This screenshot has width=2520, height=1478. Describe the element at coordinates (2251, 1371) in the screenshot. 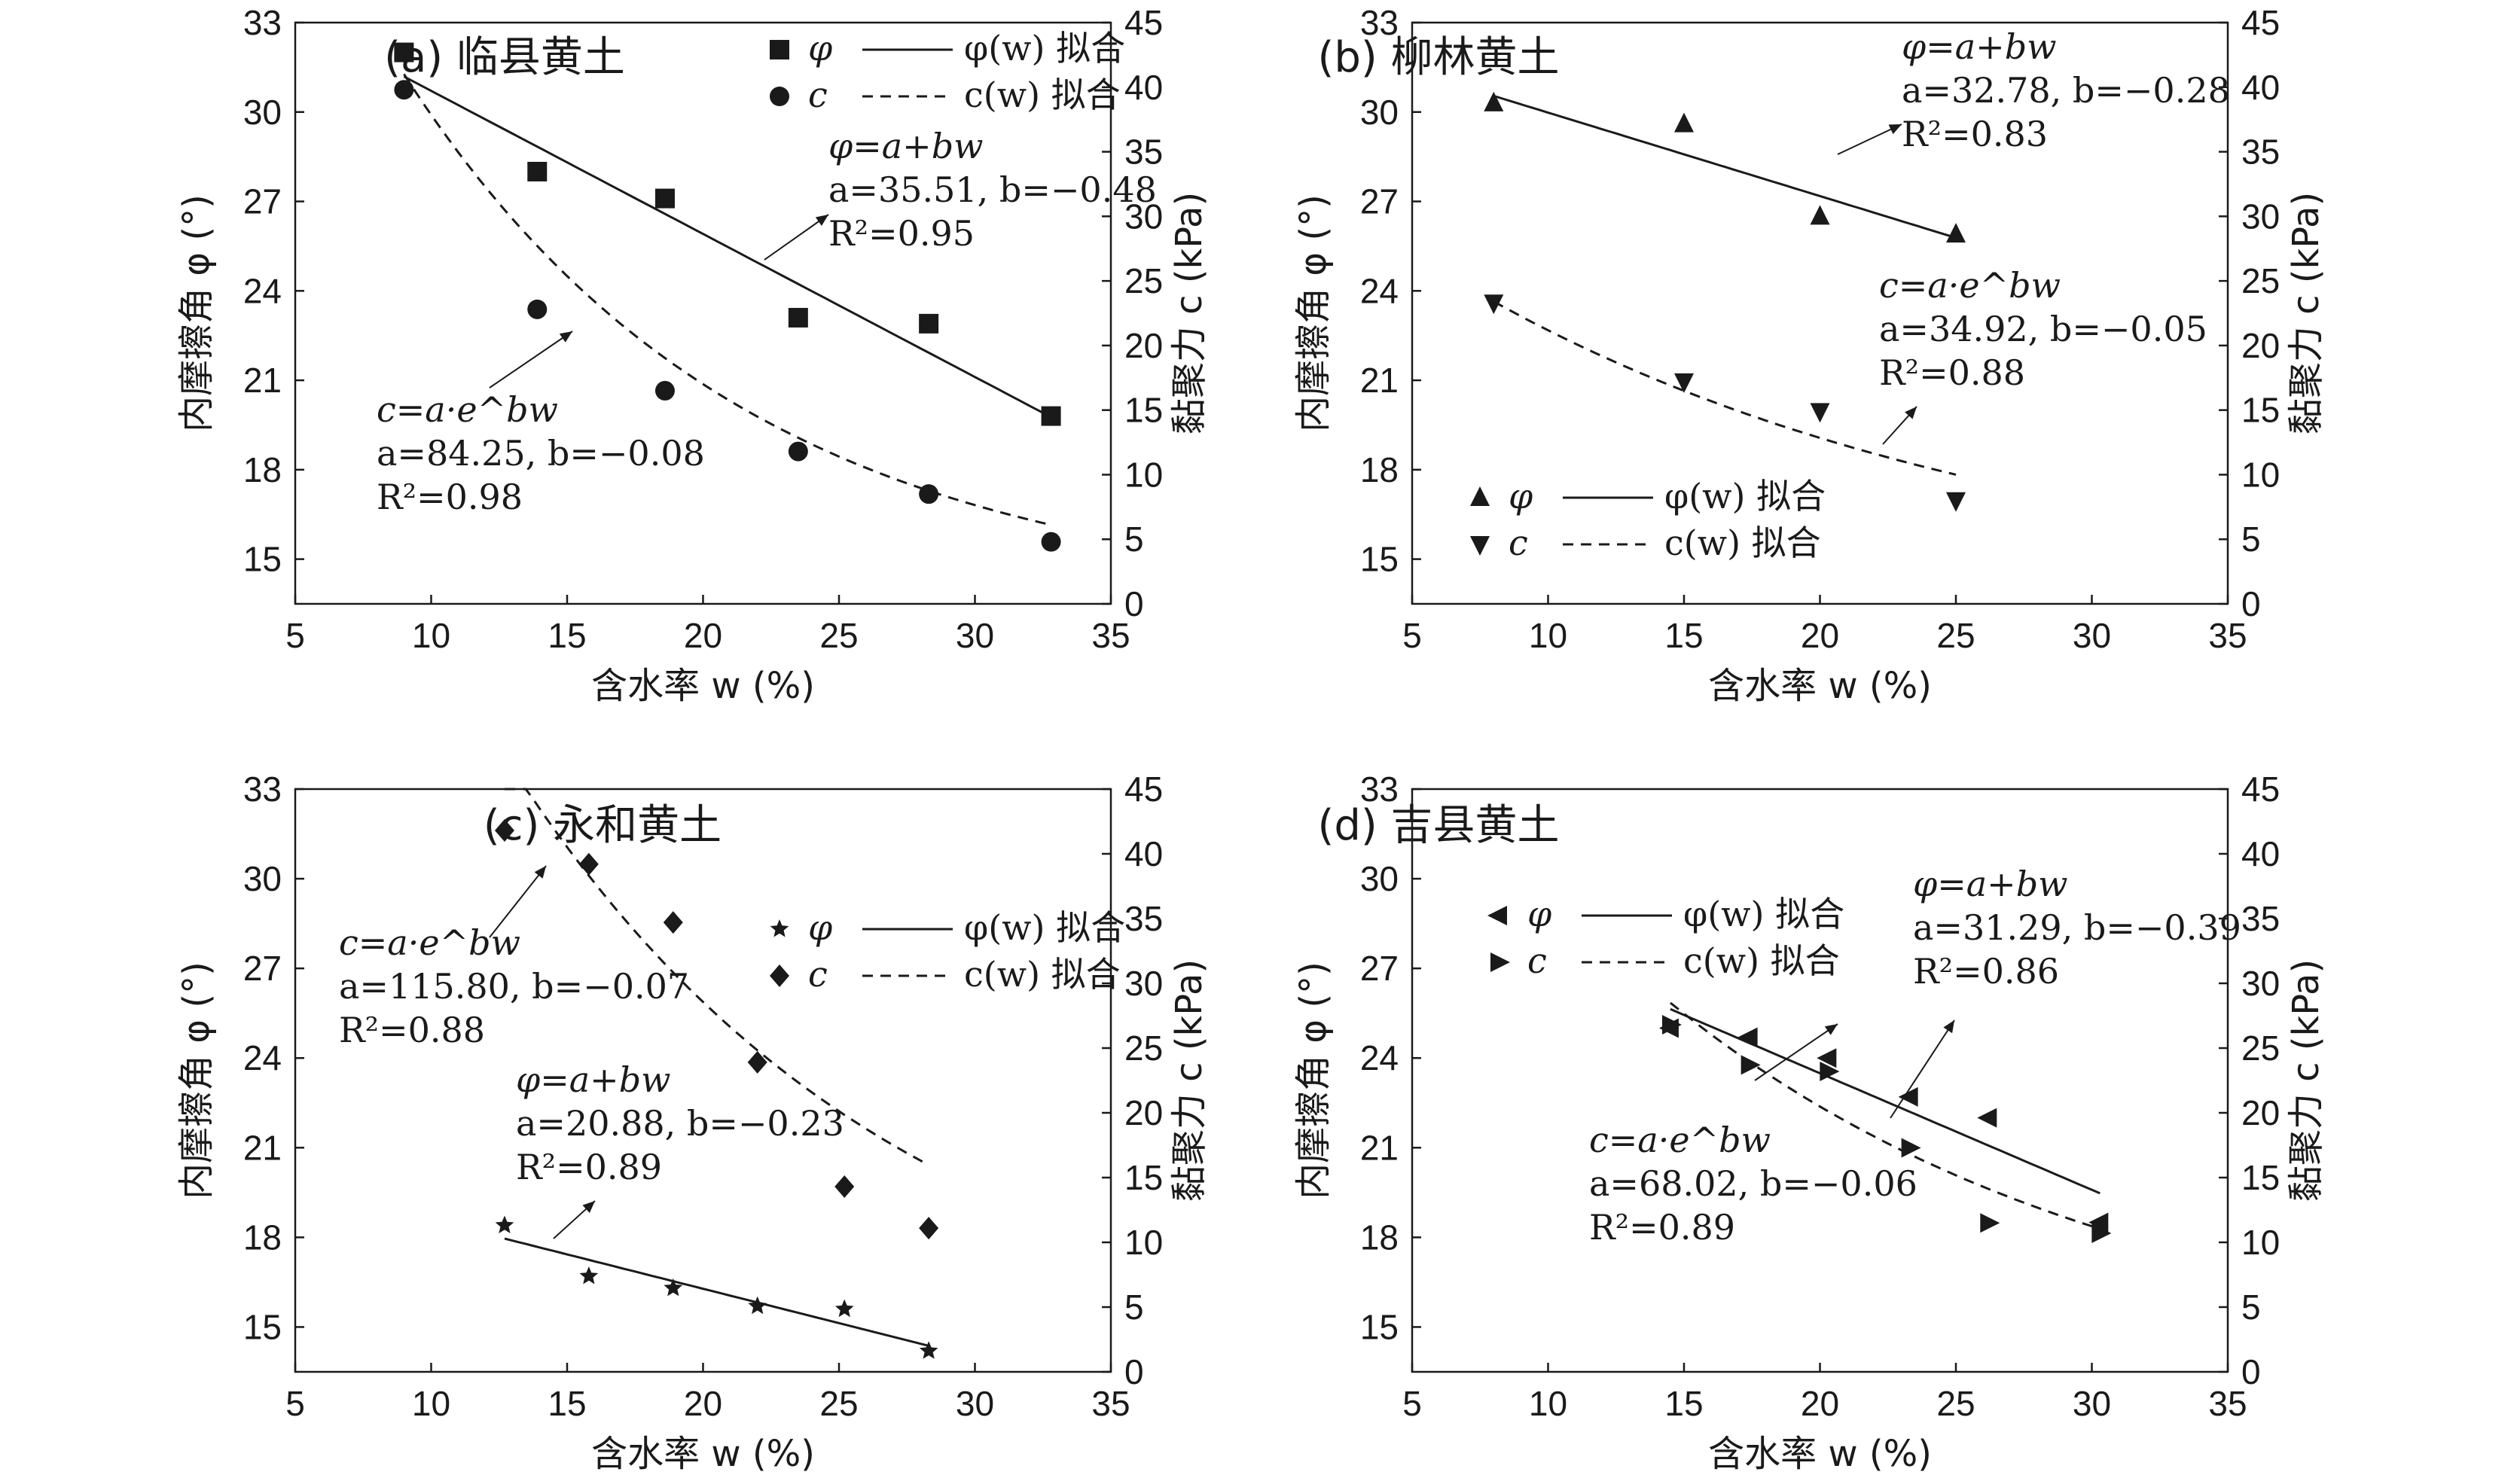

I see `y2-tick-label: 0` at that location.